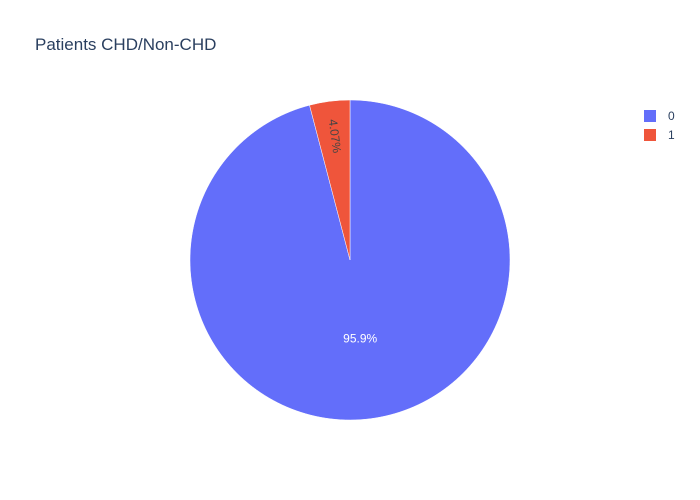 This screenshot has width=700, height=500. Describe the element at coordinates (126, 44) in the screenshot. I see `chart-title: Patients CHD/Non-CHD` at that location.